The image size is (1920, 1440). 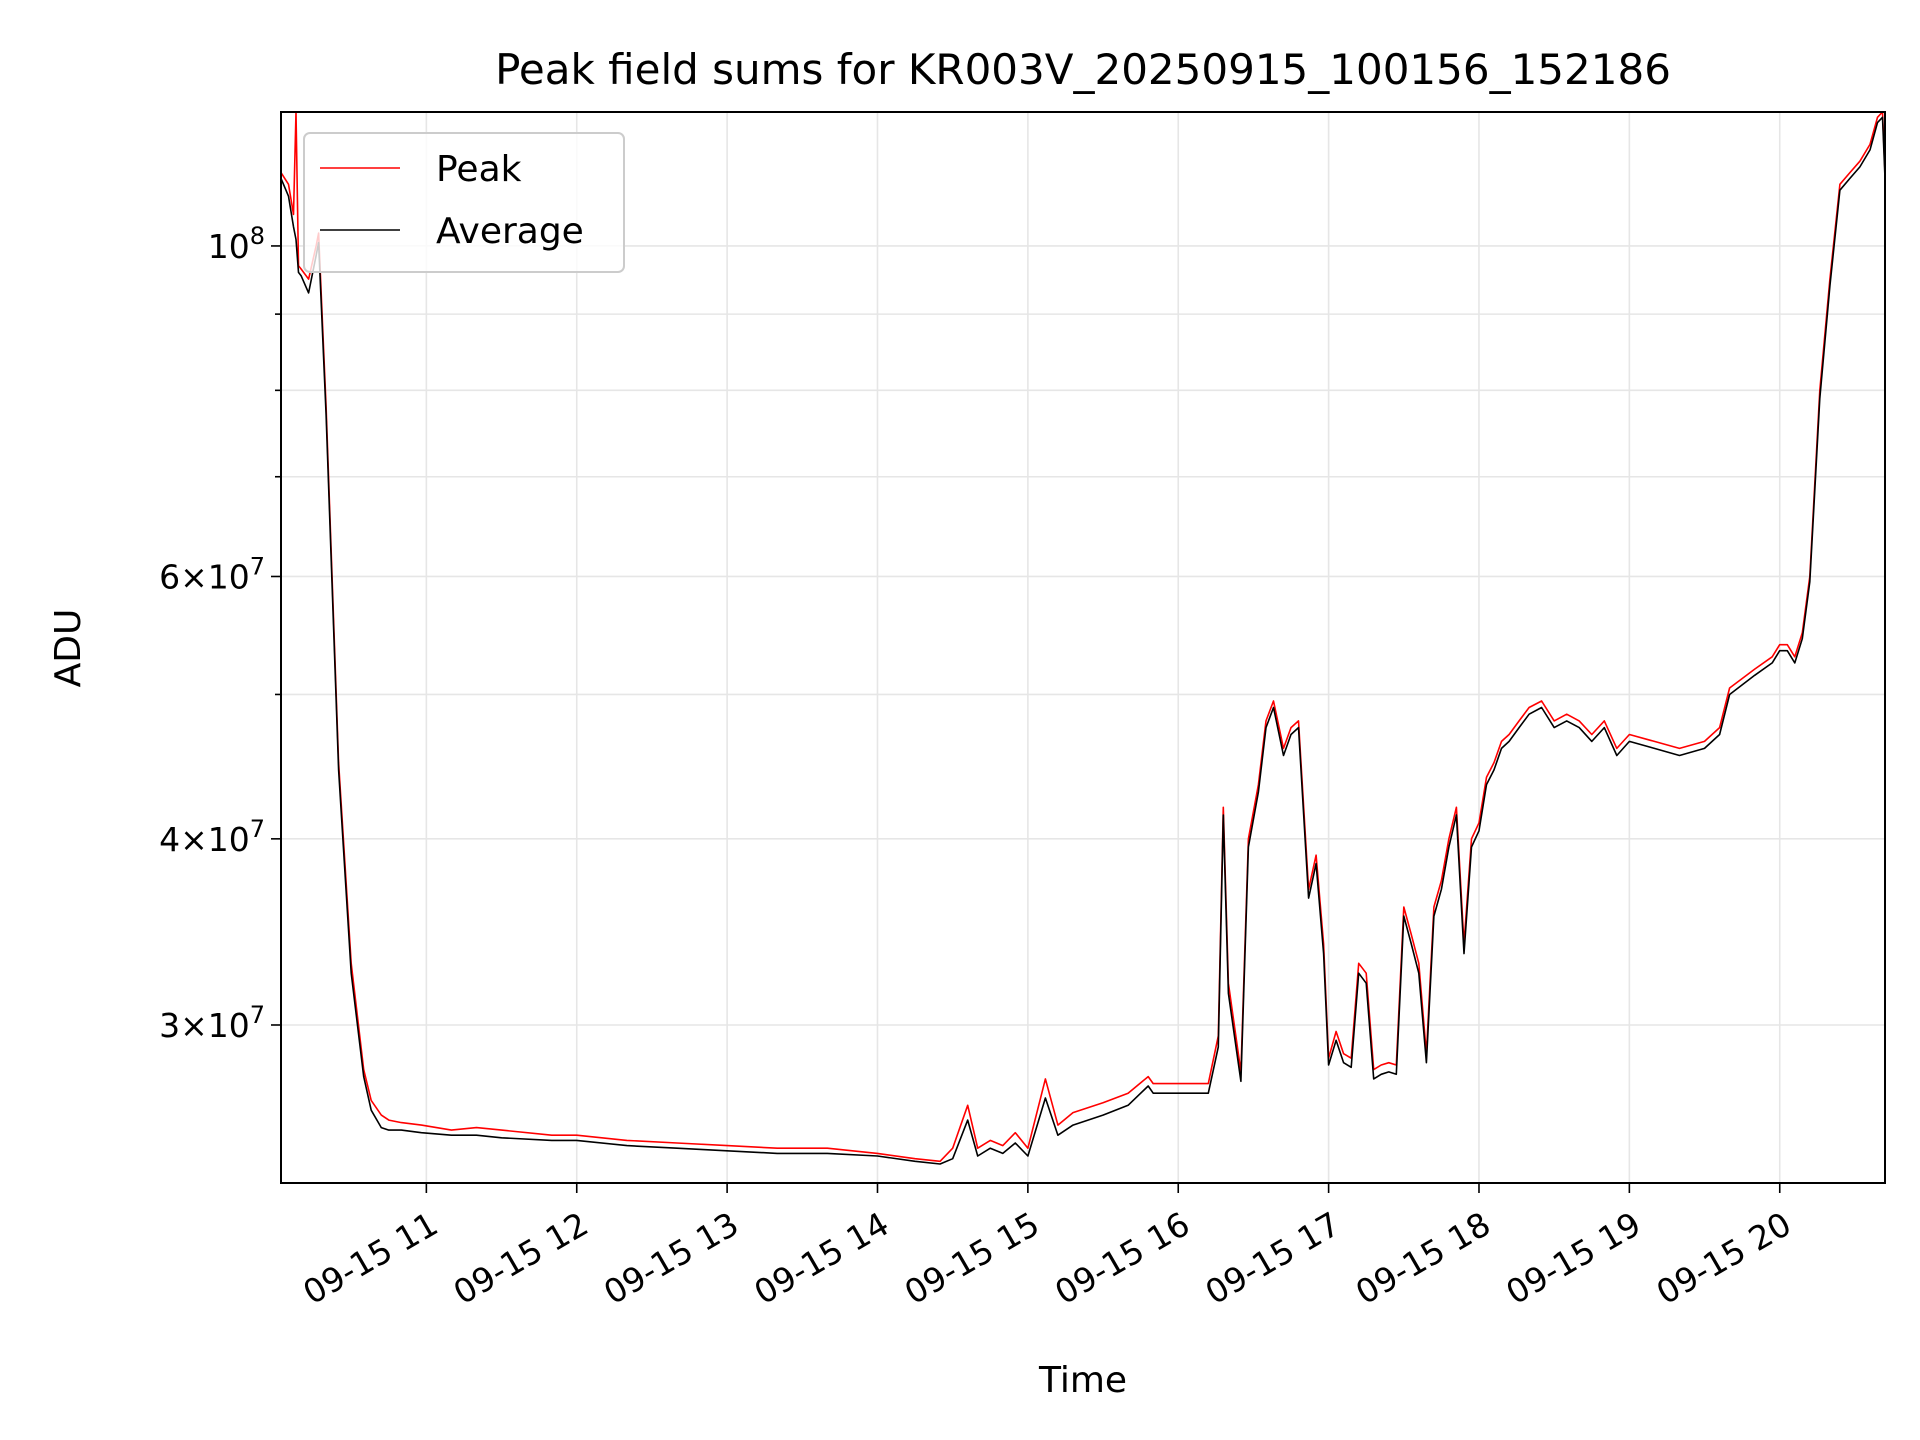 What do you see at coordinates (510, 231) in the screenshot?
I see `legend-label-average: Average` at bounding box center [510, 231].